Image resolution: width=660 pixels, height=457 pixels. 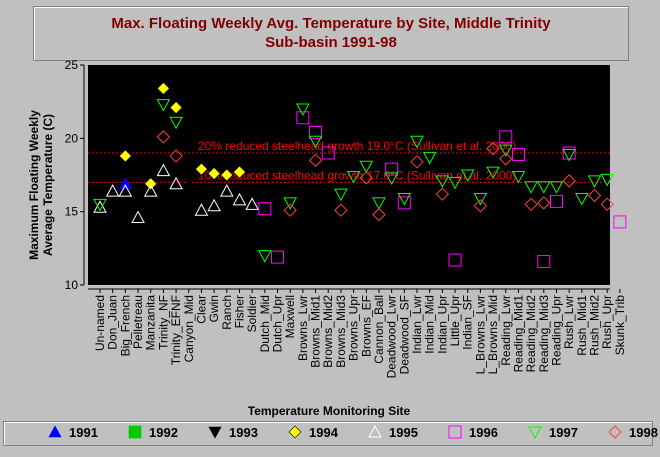 I want to click on x-tick-label: Trinity_NF, so click(x=163, y=322).